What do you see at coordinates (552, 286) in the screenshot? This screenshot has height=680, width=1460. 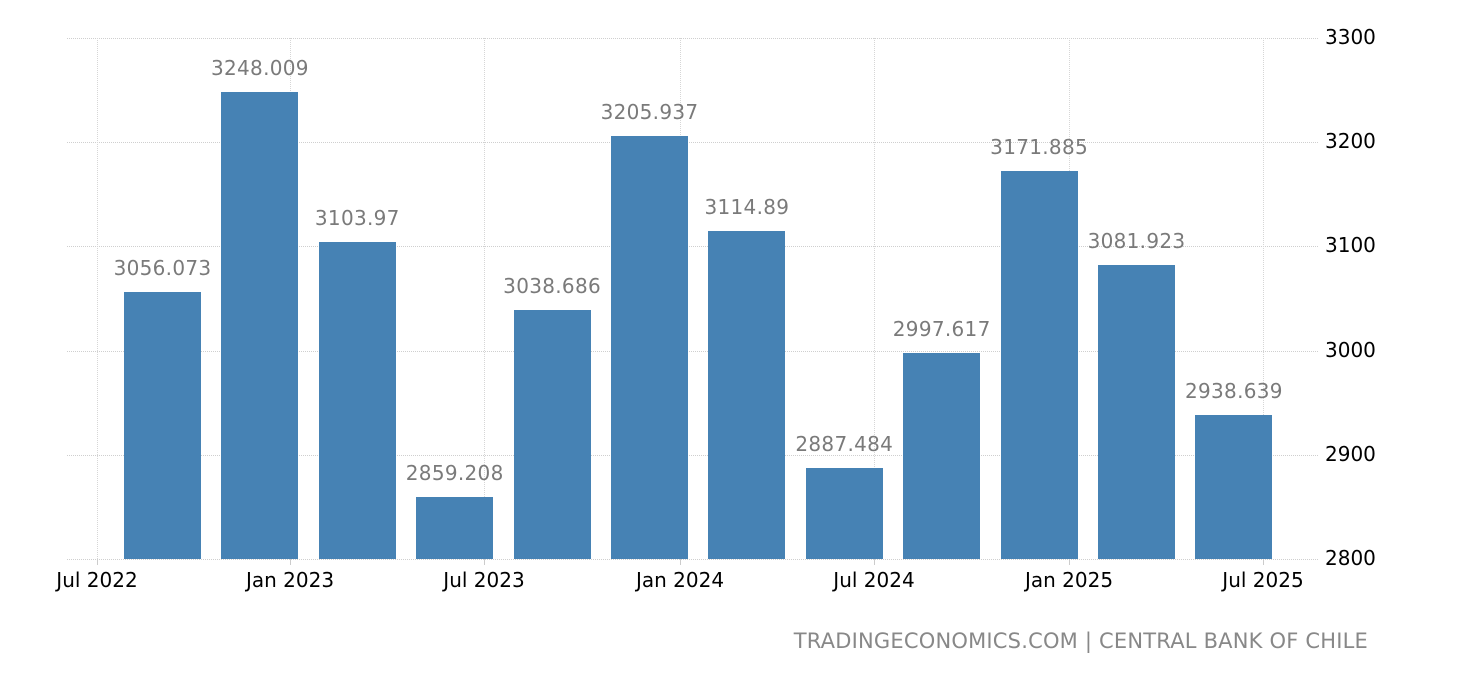 I see `bar-value-label: 3038.686` at bounding box center [552, 286].